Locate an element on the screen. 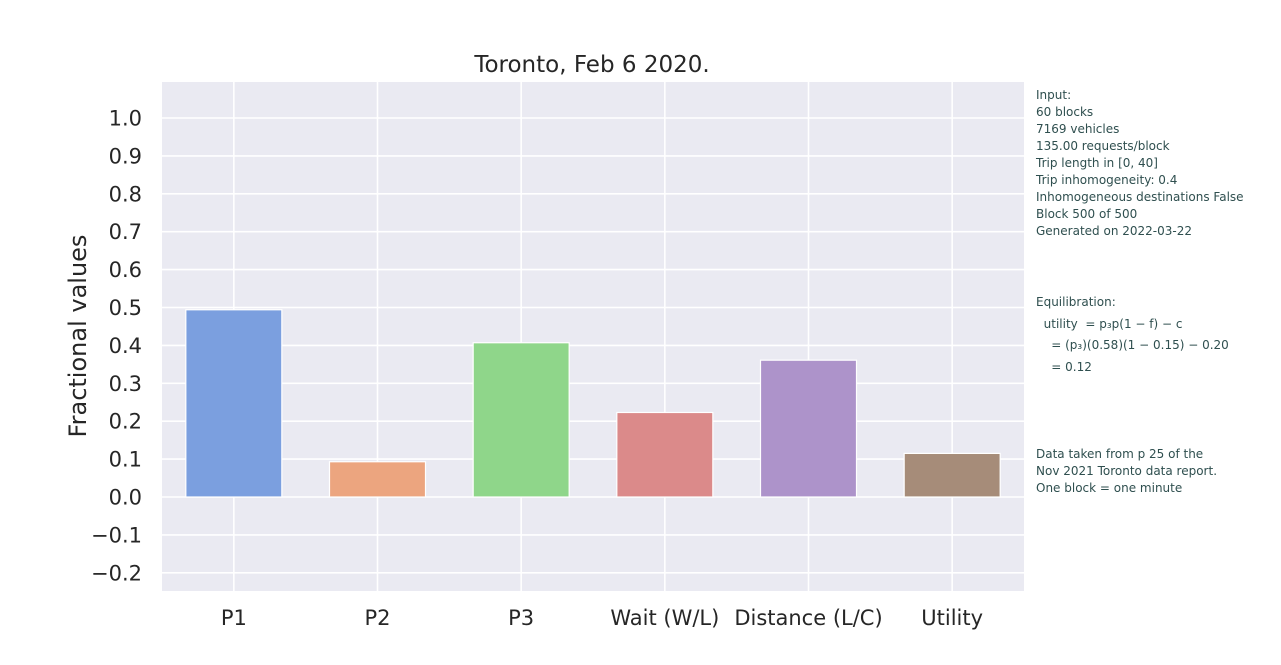  y-tick-label: 0.7 is located at coordinates (125, 232).